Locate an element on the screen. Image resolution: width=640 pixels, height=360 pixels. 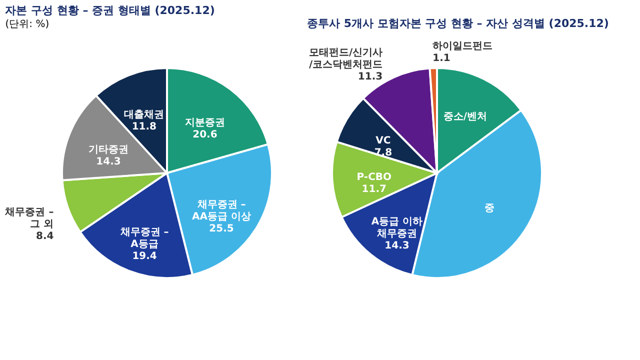
slice-label: 대출채권 is located at coordinates (144, 114).